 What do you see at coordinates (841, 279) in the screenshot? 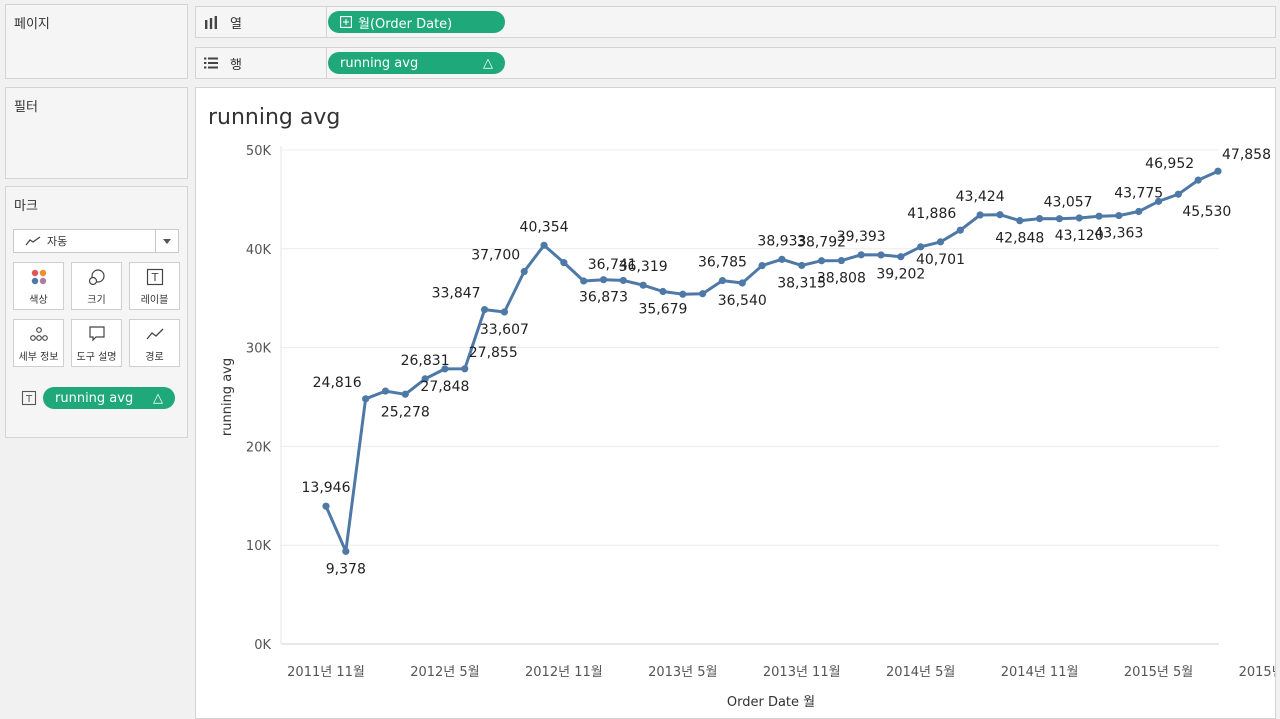
I see `data-label: 38,808` at bounding box center [841, 279].